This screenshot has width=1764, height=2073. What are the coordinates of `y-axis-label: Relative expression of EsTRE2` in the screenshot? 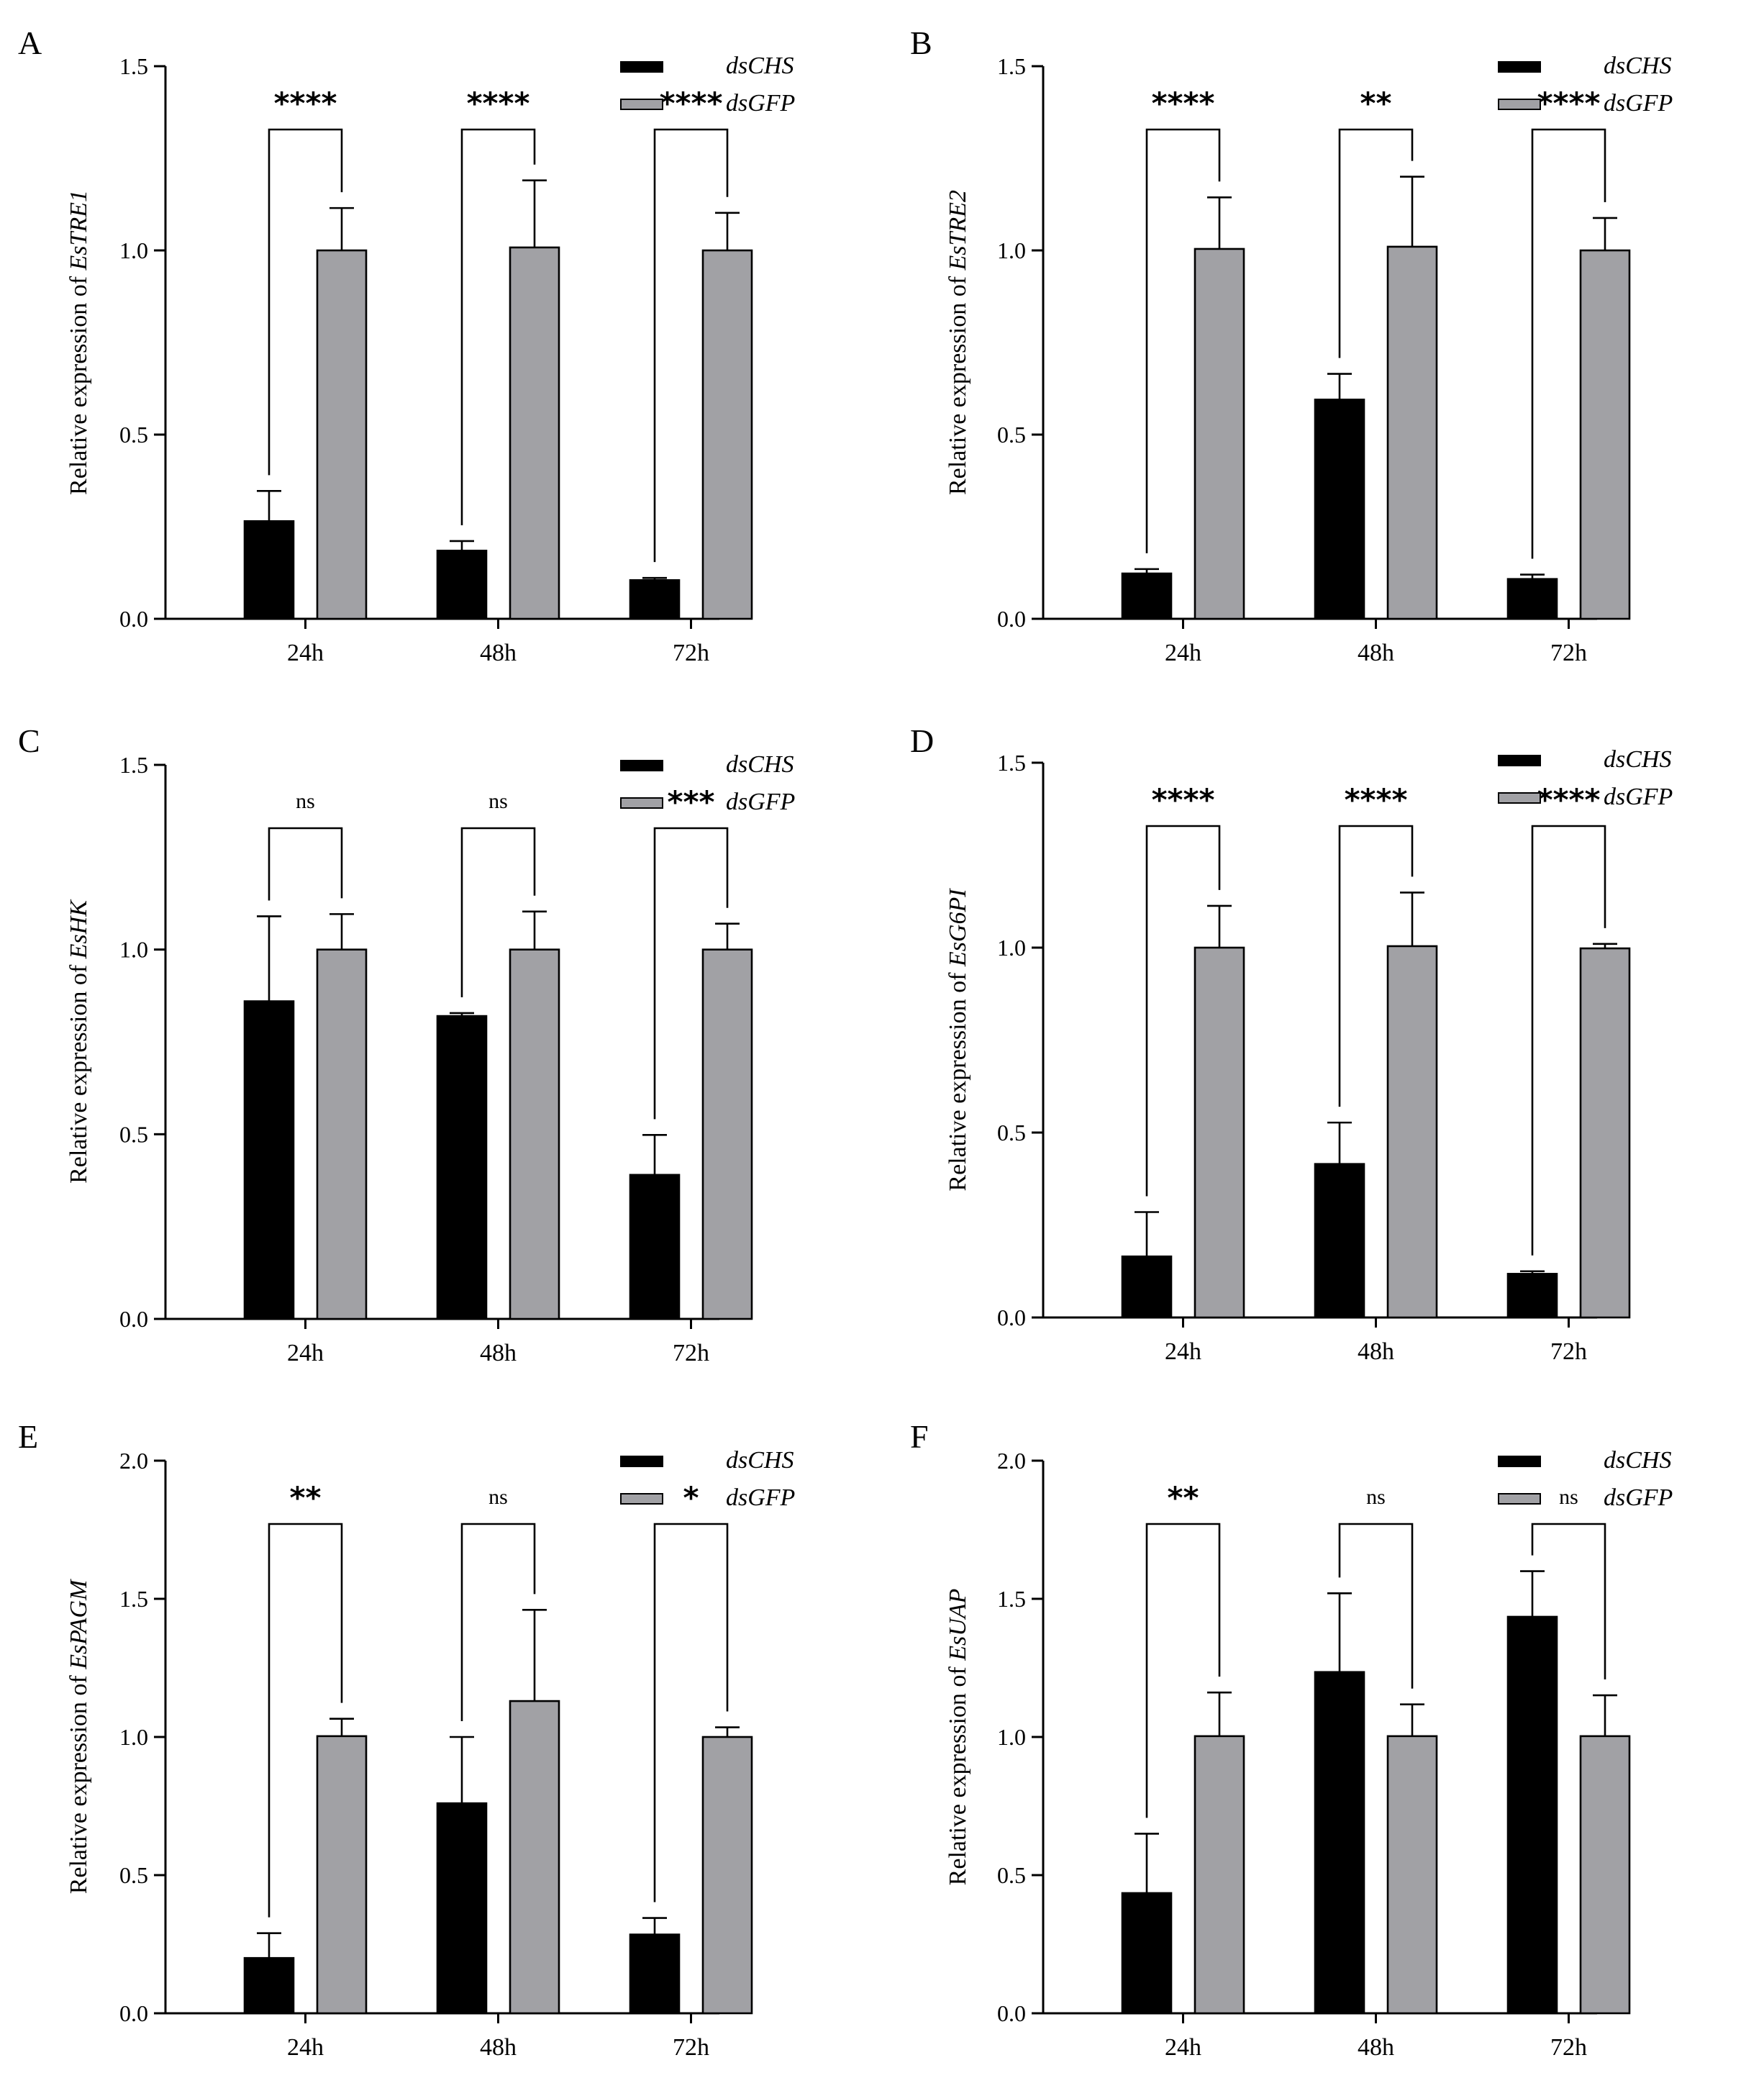 It's located at (958, 343).